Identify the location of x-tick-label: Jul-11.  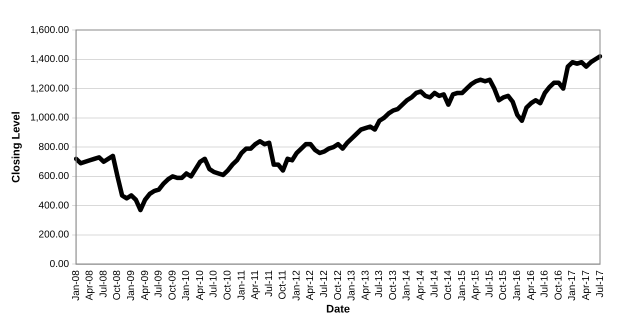
(269, 283).